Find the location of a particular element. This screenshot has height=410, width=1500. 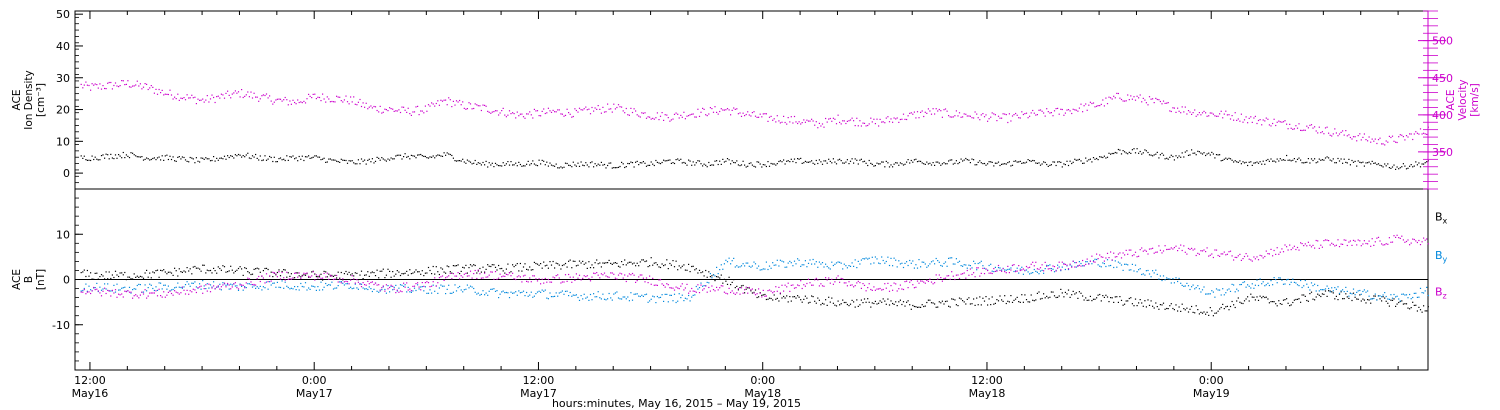

bottom-ylabel-line: ACE is located at coordinates (17, 279).